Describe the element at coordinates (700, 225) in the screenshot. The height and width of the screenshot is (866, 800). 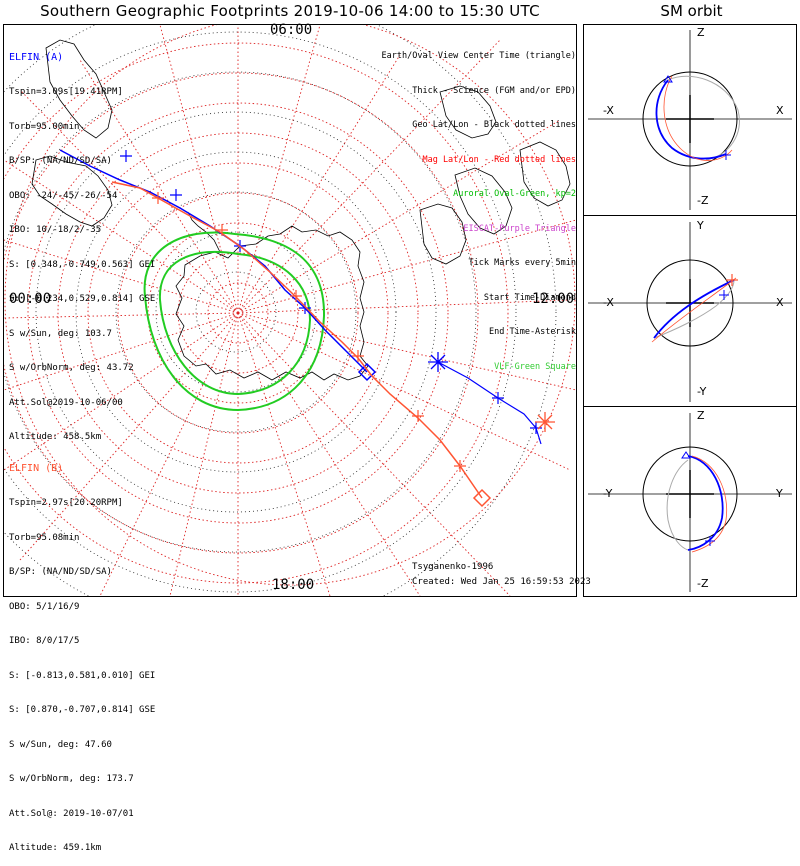
I see `sm2-axis-top: Y` at that location.